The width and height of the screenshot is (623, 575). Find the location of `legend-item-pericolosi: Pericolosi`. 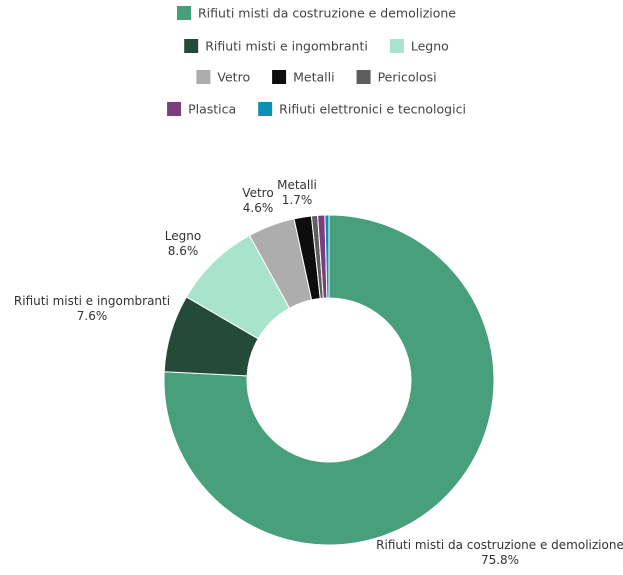

legend-item-pericolosi: Pericolosi is located at coordinates (396, 77).